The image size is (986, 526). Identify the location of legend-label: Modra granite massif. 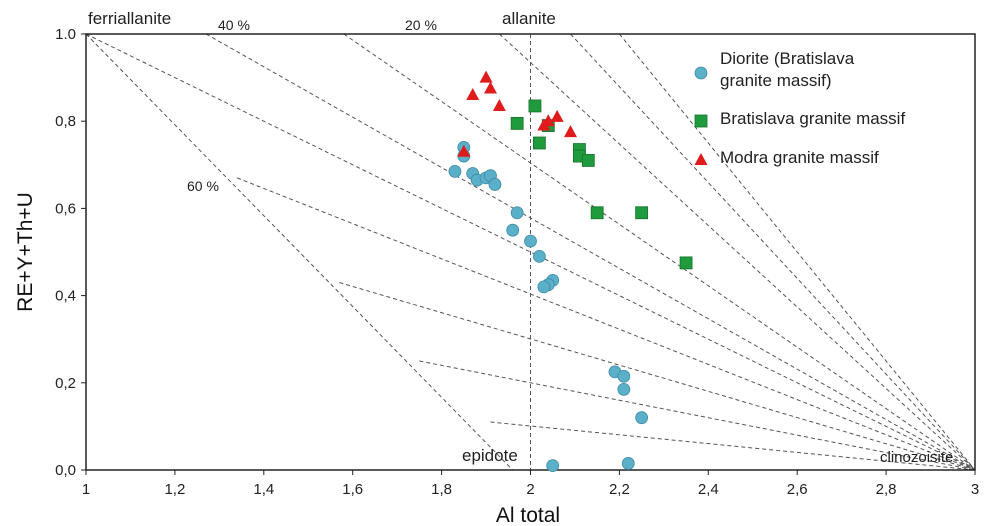
(799, 157).